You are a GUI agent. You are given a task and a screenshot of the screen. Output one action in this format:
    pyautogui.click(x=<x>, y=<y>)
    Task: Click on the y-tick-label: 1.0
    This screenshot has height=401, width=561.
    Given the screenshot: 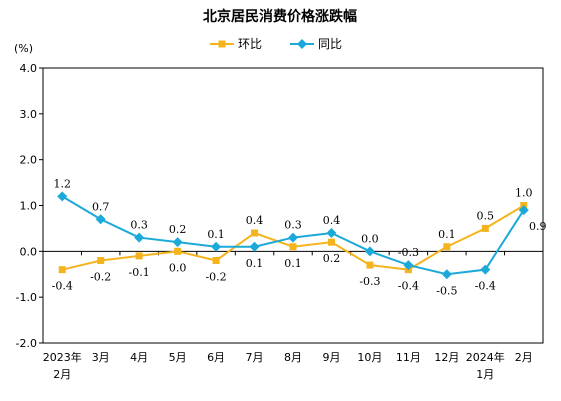 What is the action you would take?
    pyautogui.click(x=29, y=206)
    